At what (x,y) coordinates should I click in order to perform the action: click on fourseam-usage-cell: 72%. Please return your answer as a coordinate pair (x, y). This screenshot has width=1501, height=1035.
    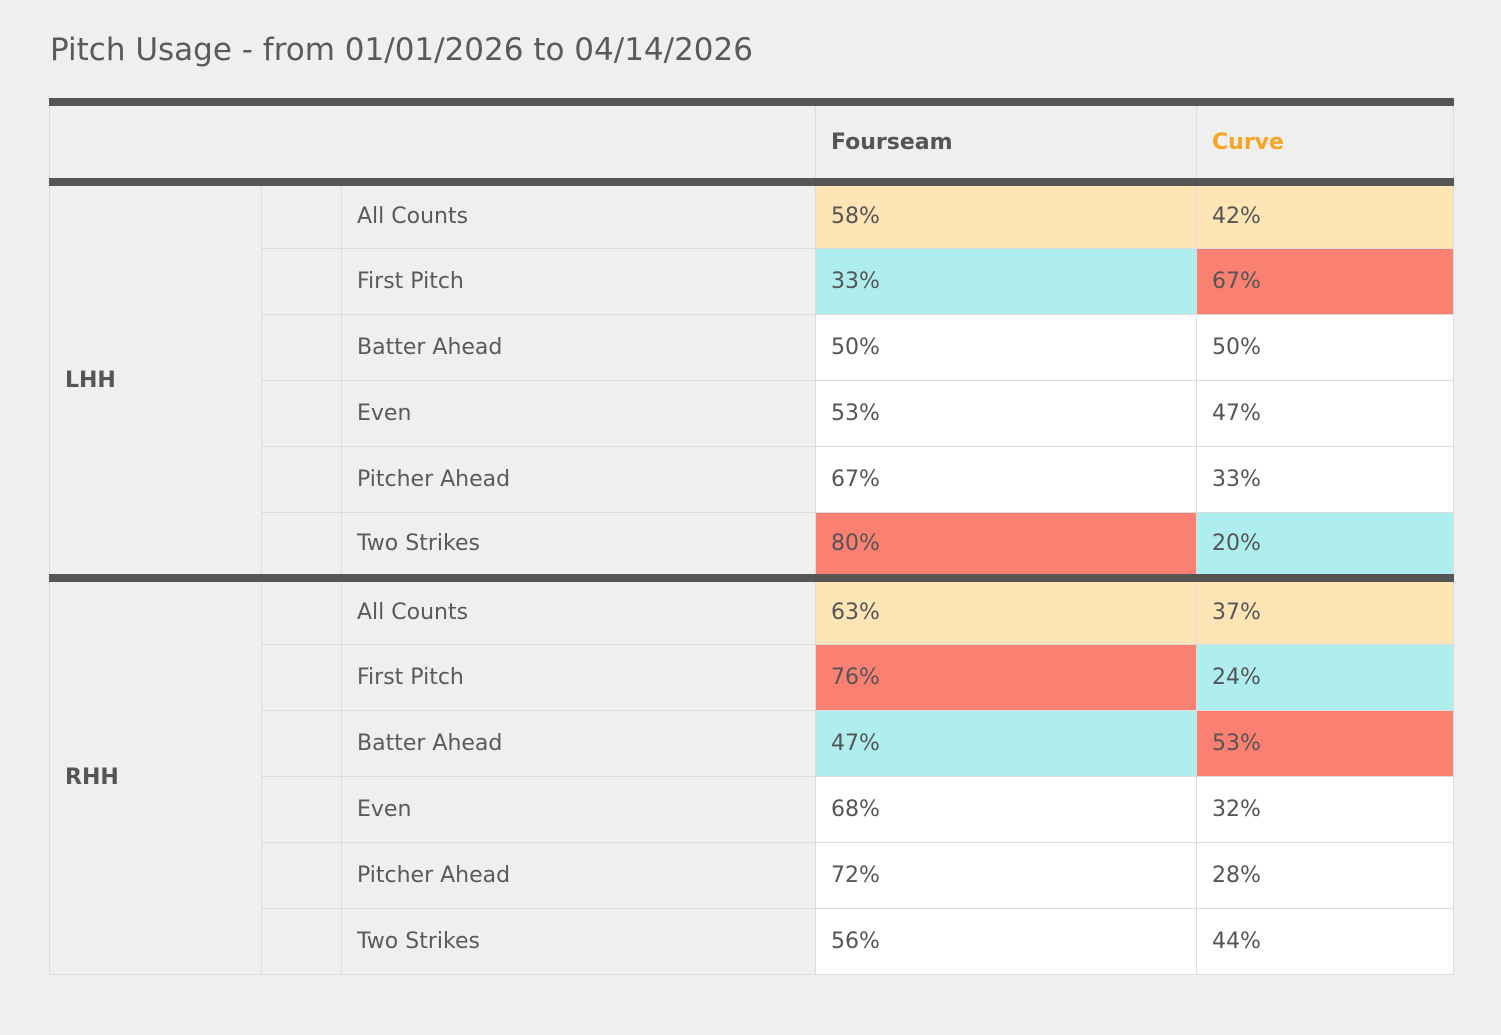
    Looking at the image, I should click on (1006, 875).